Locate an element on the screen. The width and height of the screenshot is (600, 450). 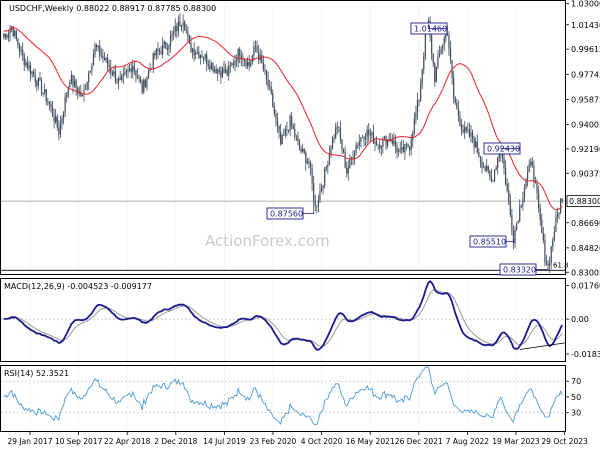
fib-61.8-label: 61.8 is located at coordinates (561, 265).